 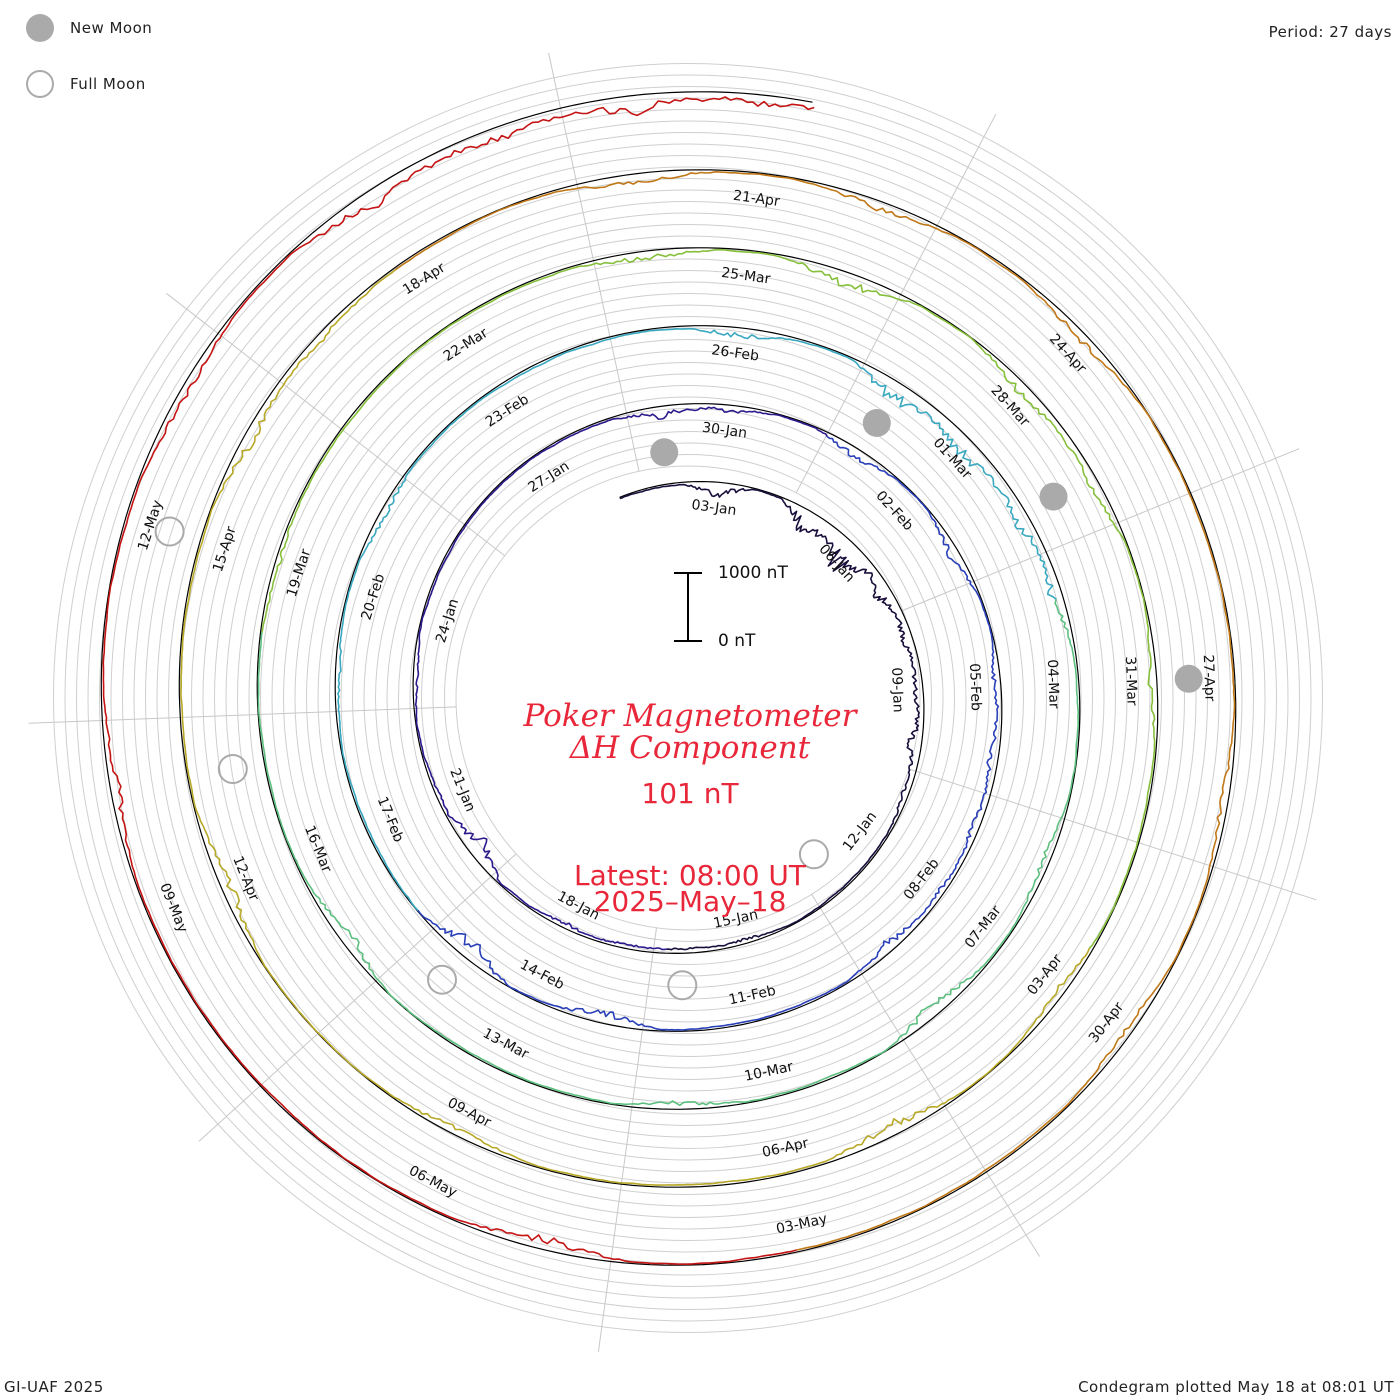 I want to click on date-tick-label: 25-Mar, so click(x=745, y=276).